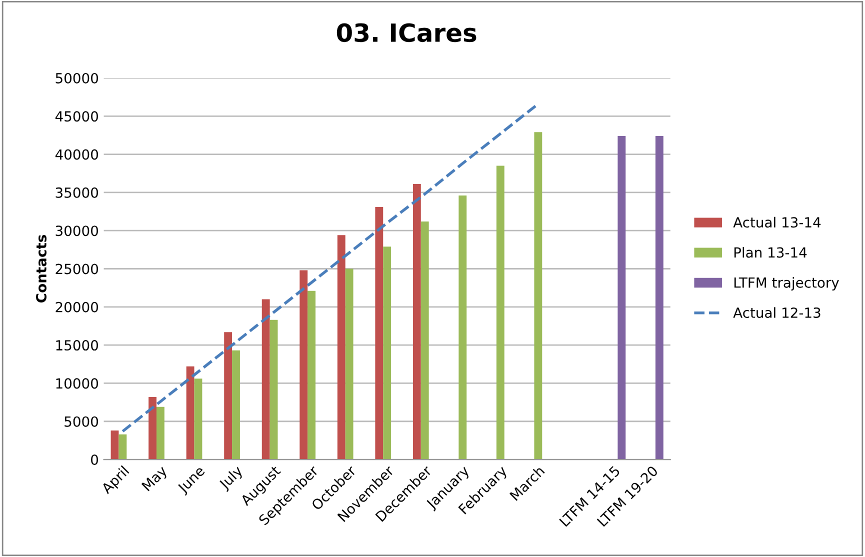 This screenshot has width=865, height=557. I want to click on y-tick-label: 40000, so click(76, 154).